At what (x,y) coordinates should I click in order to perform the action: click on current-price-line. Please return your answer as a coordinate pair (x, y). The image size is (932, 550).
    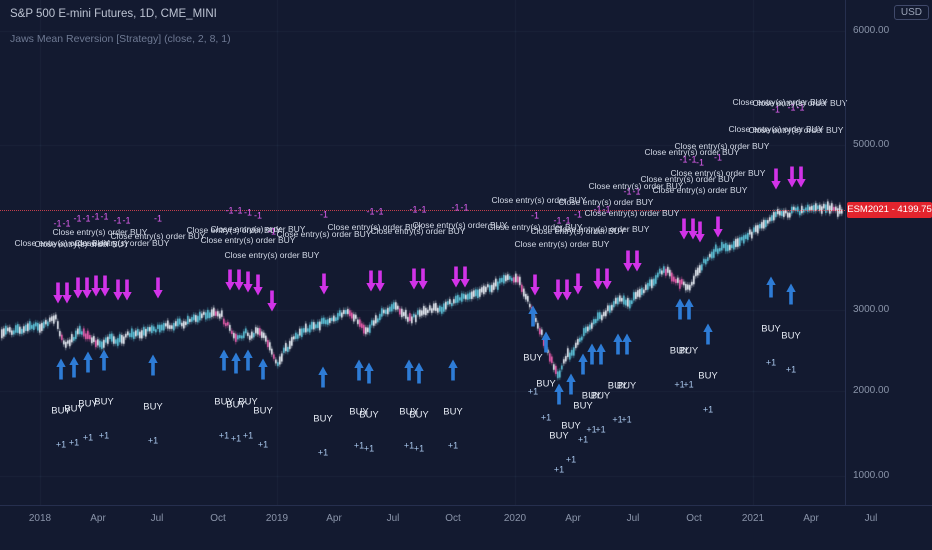
    Looking at the image, I should click on (422, 210).